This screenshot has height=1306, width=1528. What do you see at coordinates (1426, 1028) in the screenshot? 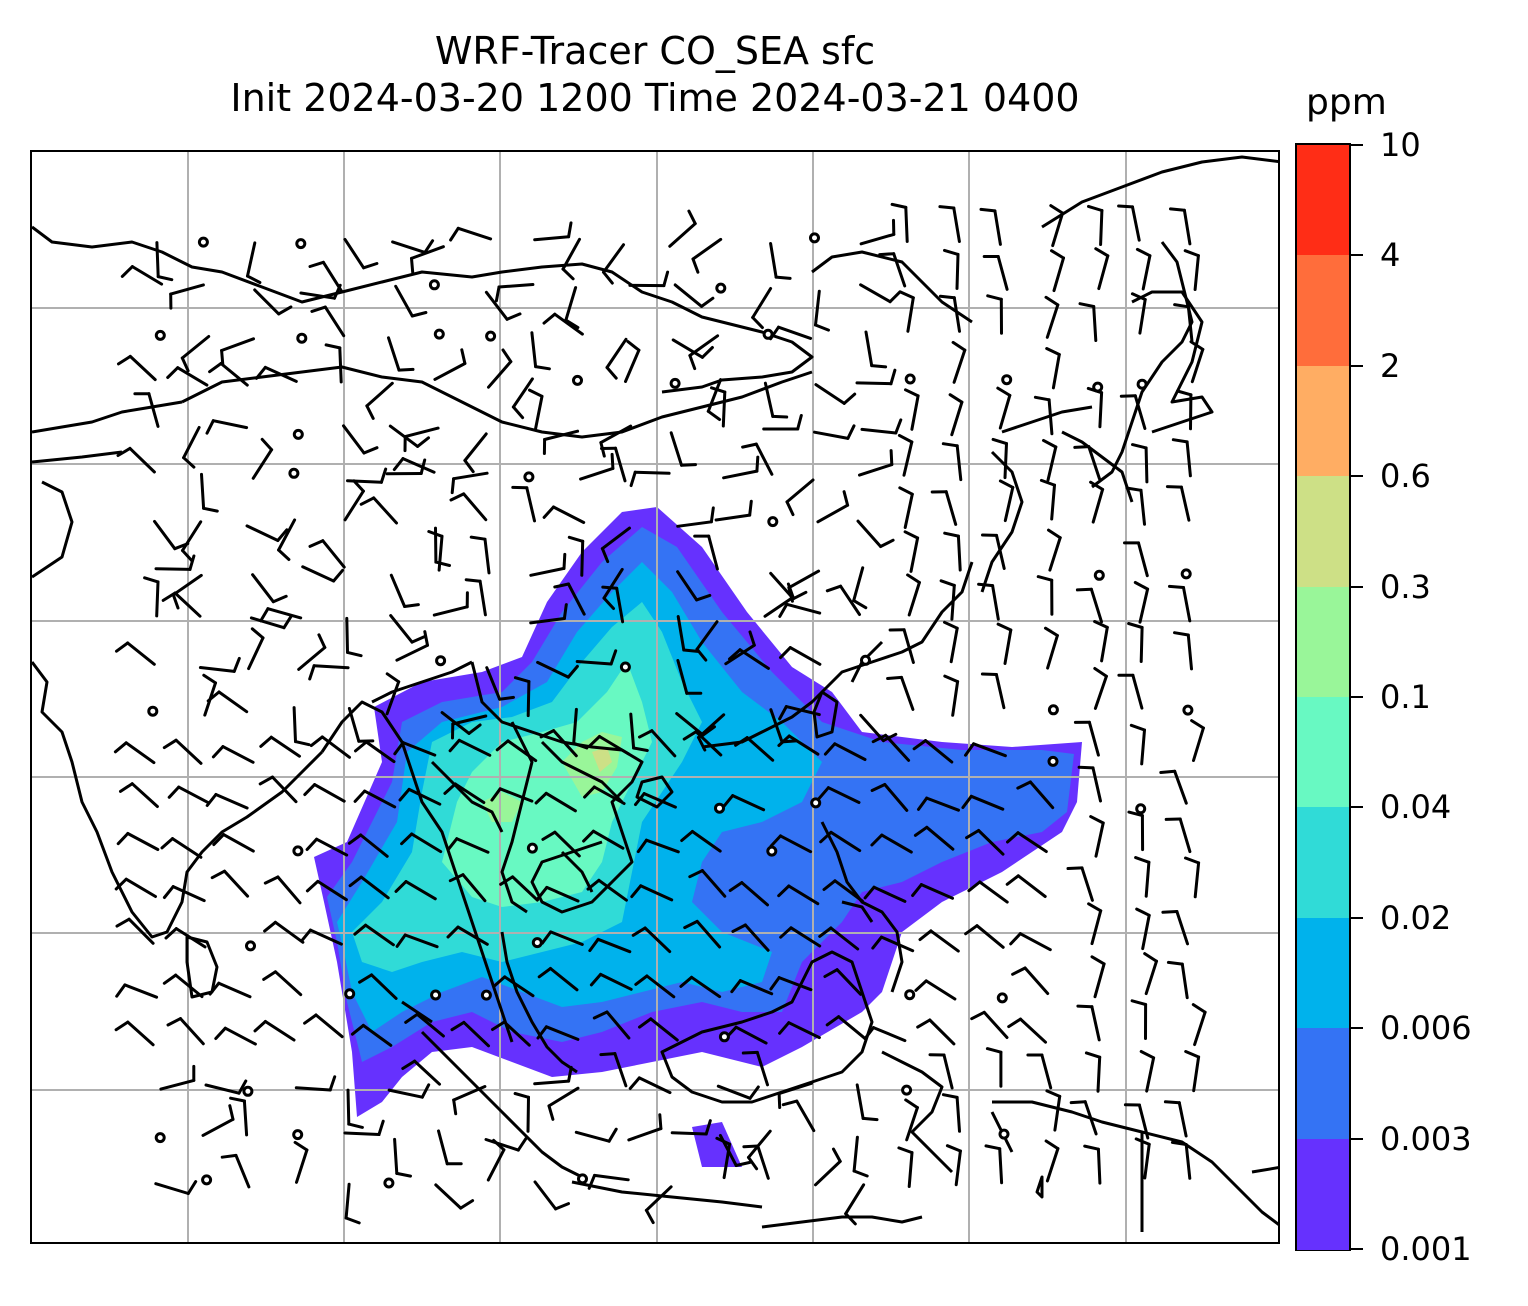
I see `colorbar-tick-label: 0.006` at bounding box center [1426, 1028].